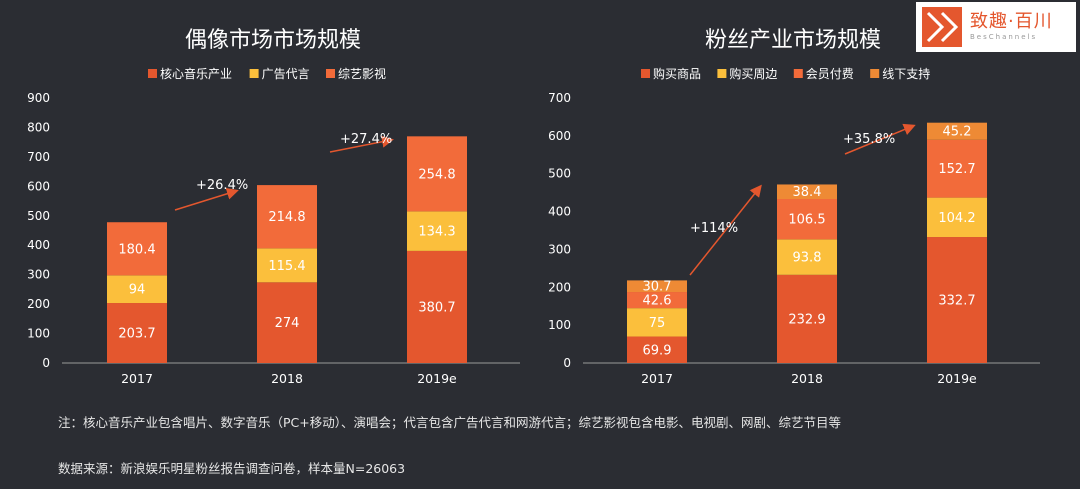 The image size is (1080, 489). Describe the element at coordinates (222, 185) in the screenshot. I see `growth-label: +26.4%` at that location.